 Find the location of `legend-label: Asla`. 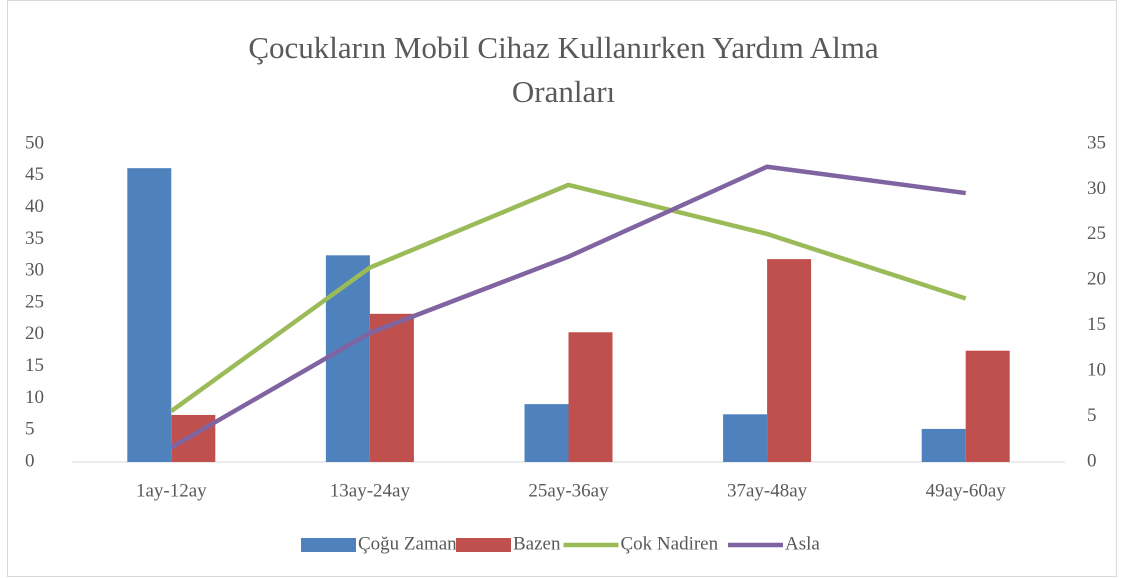

legend-label: Asla is located at coordinates (802, 543).